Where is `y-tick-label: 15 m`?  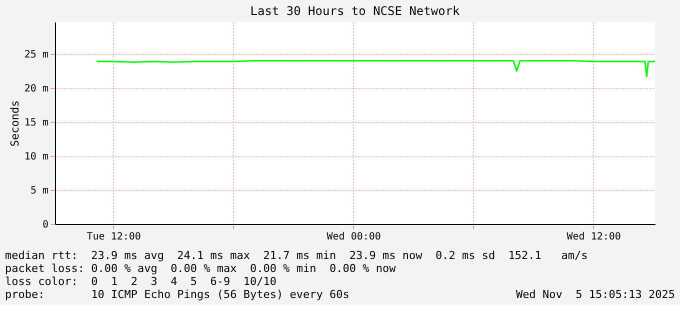
y-tick-label: 15 m is located at coordinates (36, 122).